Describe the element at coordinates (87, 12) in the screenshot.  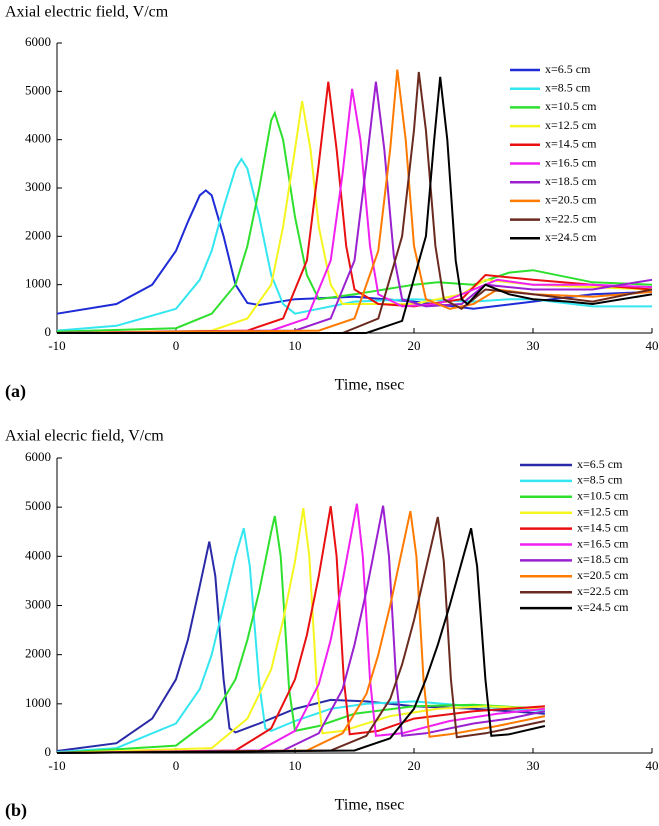
I see `chart-title: Axial electric field, V/cm` at that location.